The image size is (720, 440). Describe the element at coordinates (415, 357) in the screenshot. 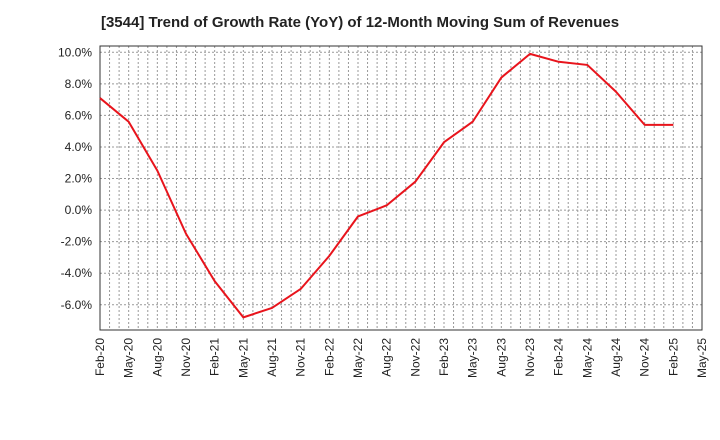

I see `x-tick-label: Nov-22` at that location.